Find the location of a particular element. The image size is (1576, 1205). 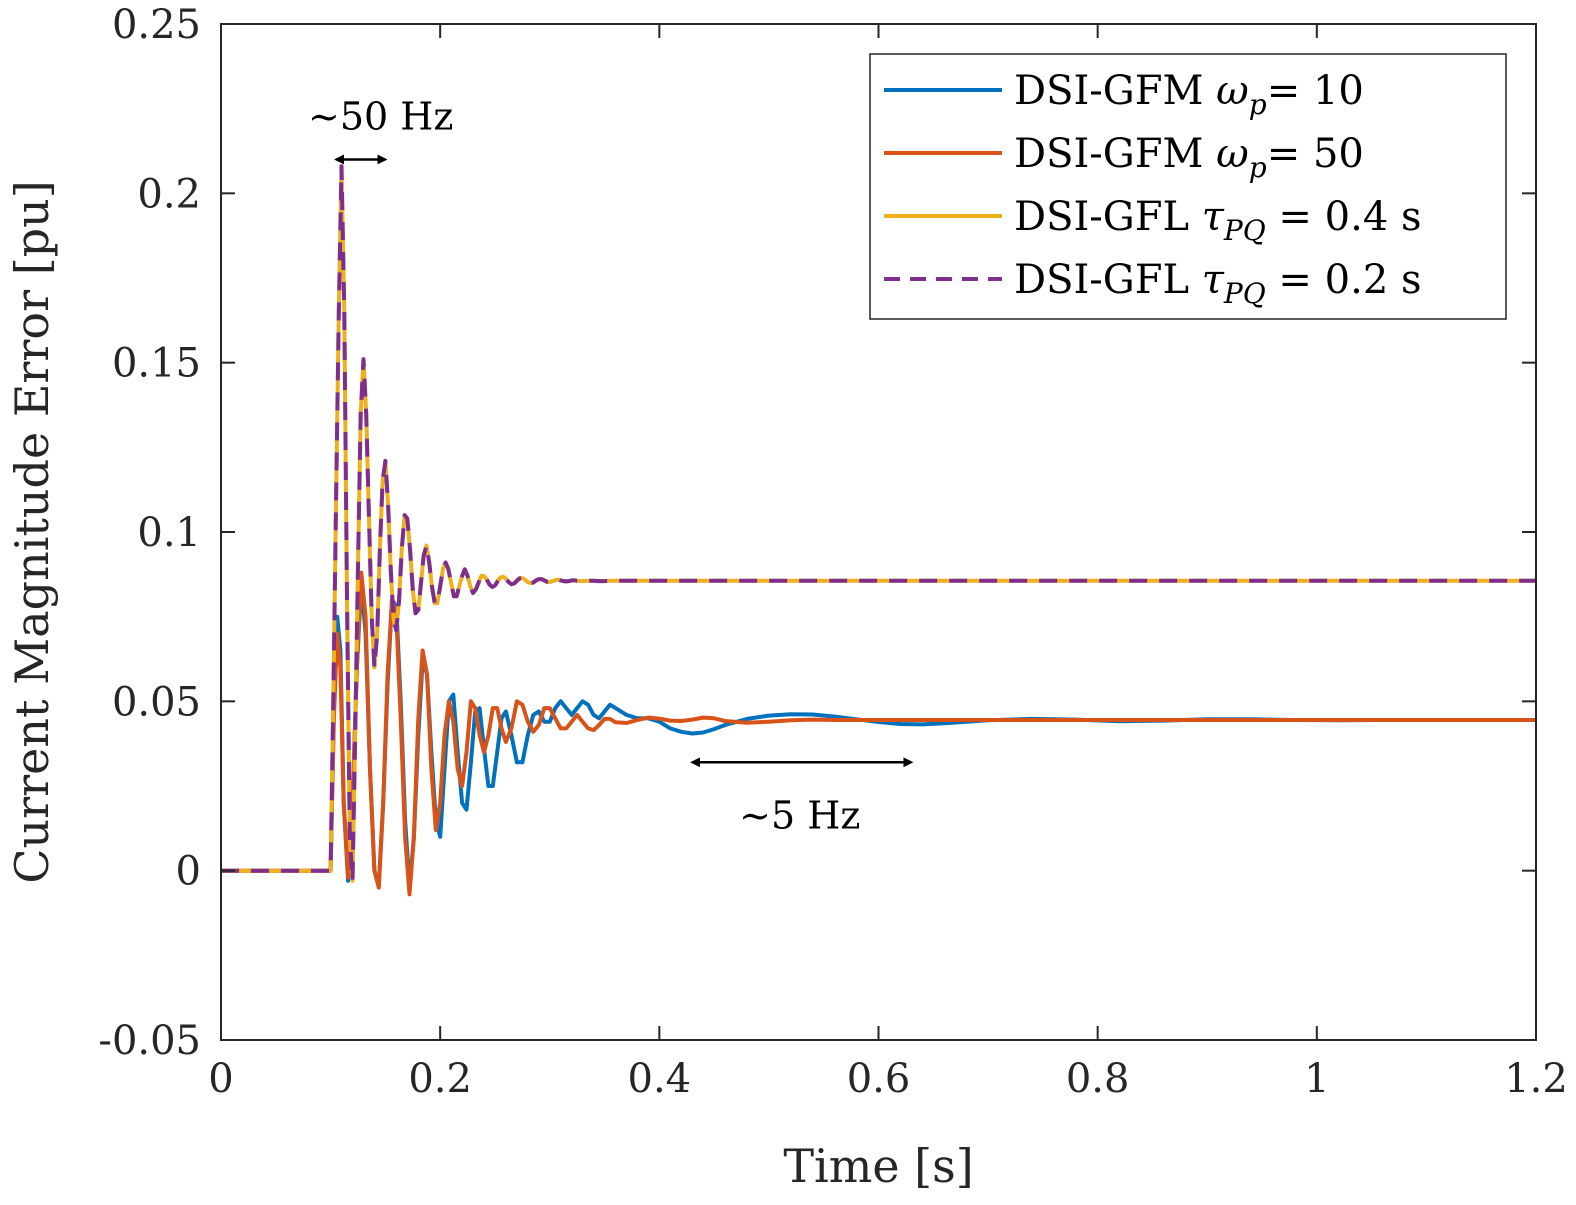

y-tick-label: 0.2 is located at coordinates (169, 194).